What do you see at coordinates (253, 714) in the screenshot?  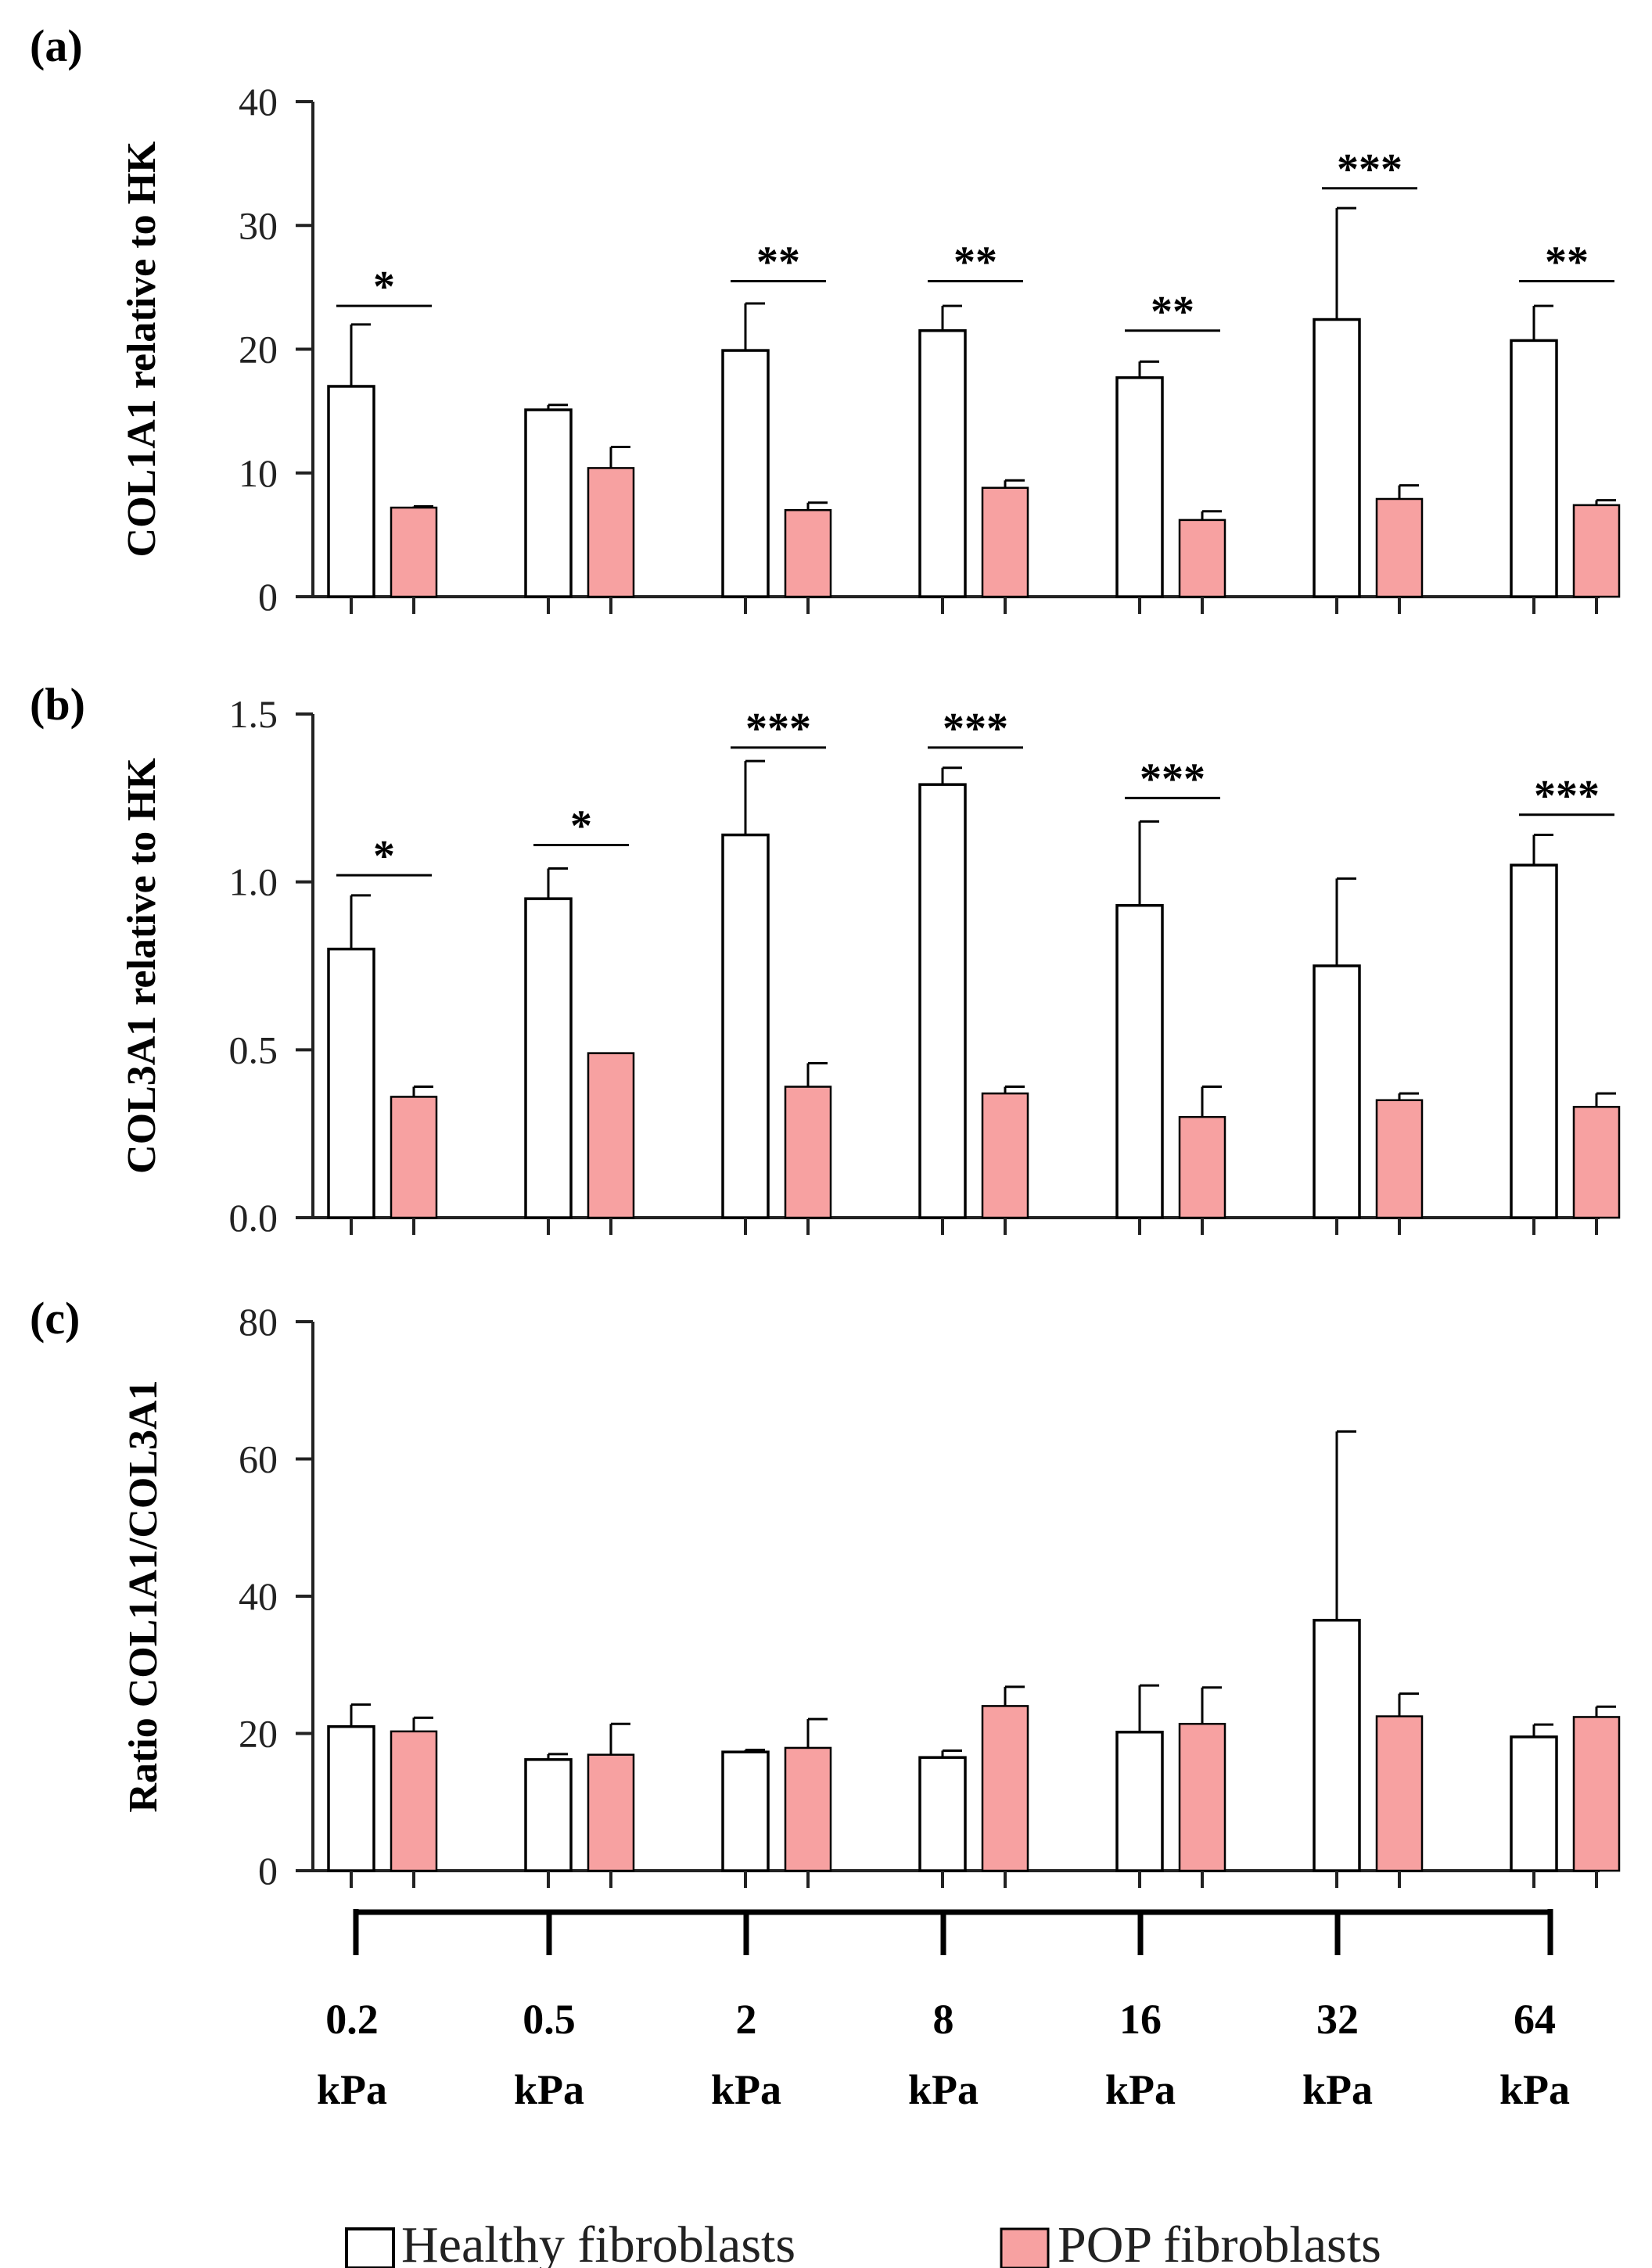 I see `y-tick-label: 1.5` at bounding box center [253, 714].